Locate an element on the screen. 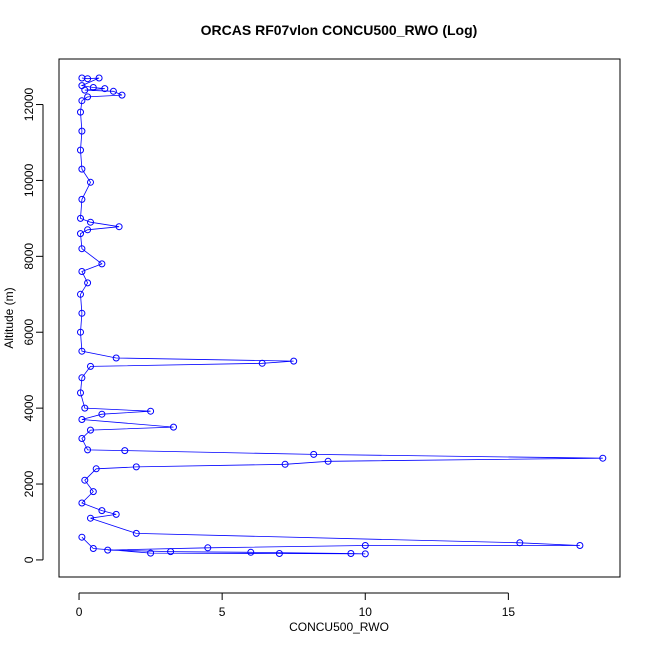 This screenshot has height=650, width=650. y-tick-label: 10000 is located at coordinates (29, 180).